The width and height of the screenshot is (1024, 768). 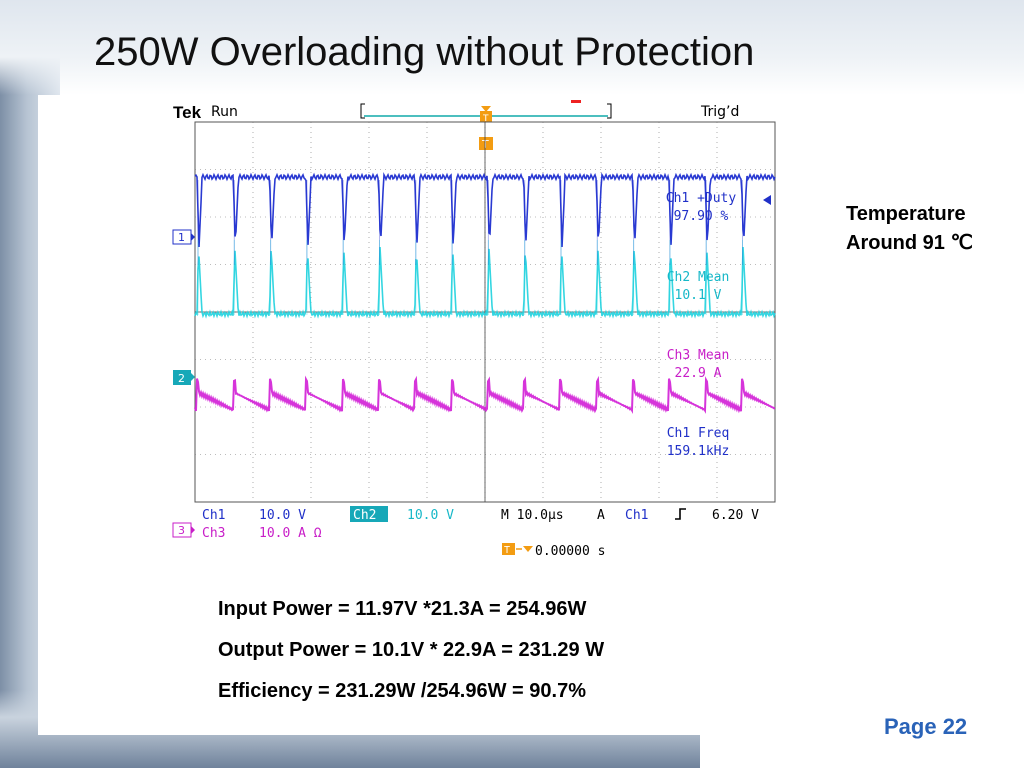 What do you see at coordinates (213, 515) in the screenshot?
I see `ch1-label: Ch1` at bounding box center [213, 515].